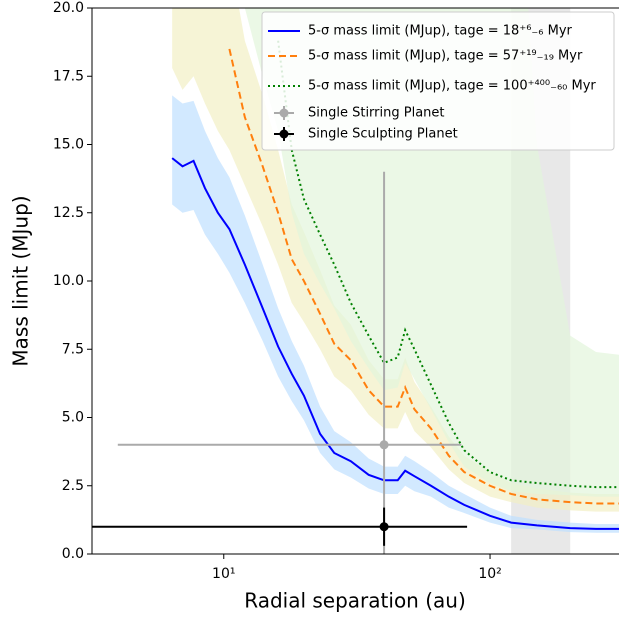  I want to click on y-axis-label: Mass limit (MJup), so click(21, 280).